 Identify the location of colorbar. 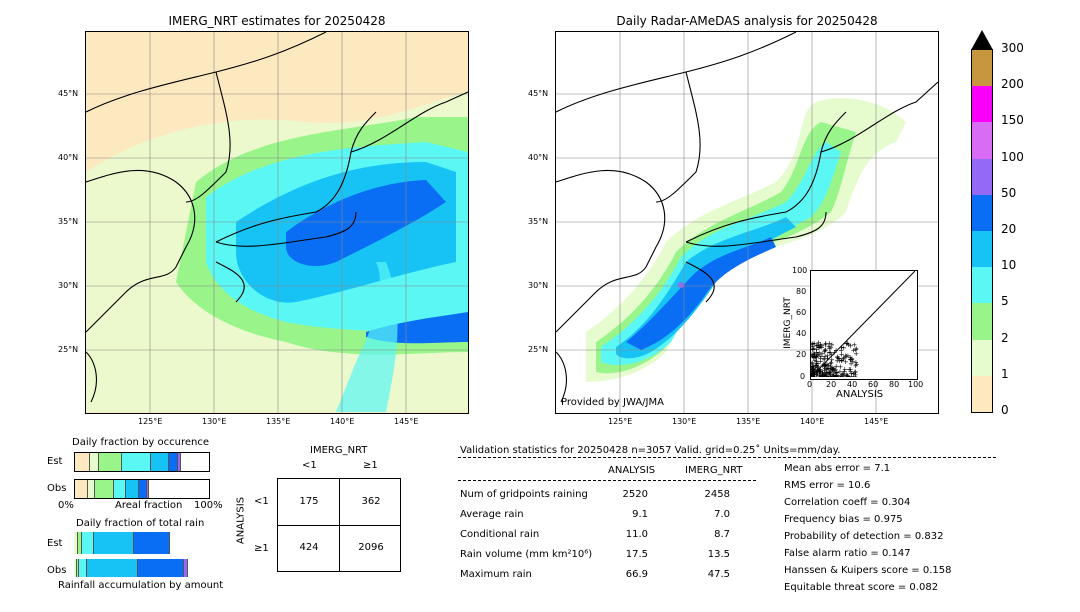
(982, 222).